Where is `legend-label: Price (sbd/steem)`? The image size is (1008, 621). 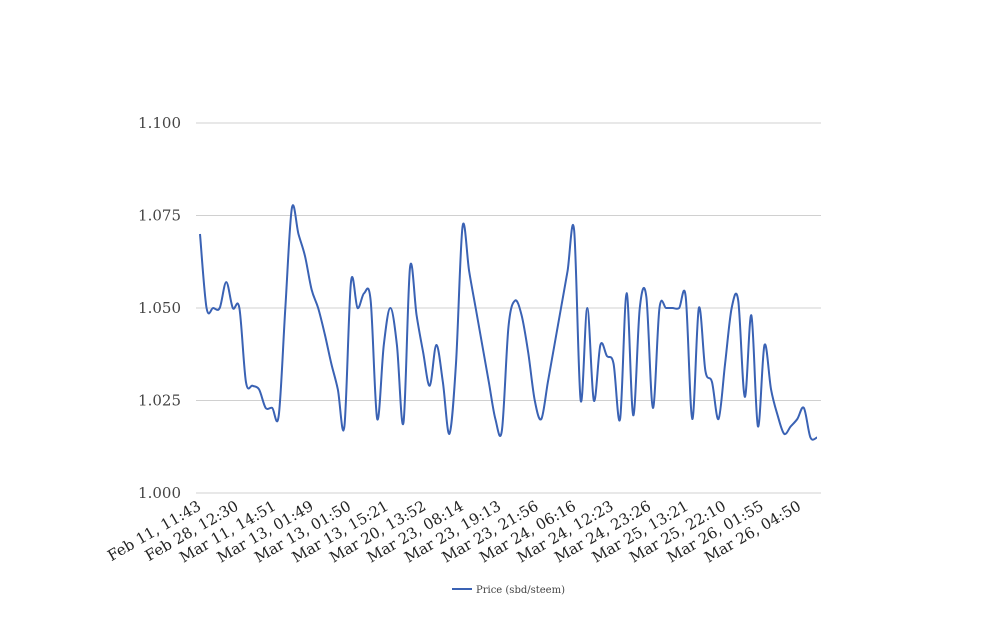 legend-label: Price (sbd/steem) is located at coordinates (520, 590).